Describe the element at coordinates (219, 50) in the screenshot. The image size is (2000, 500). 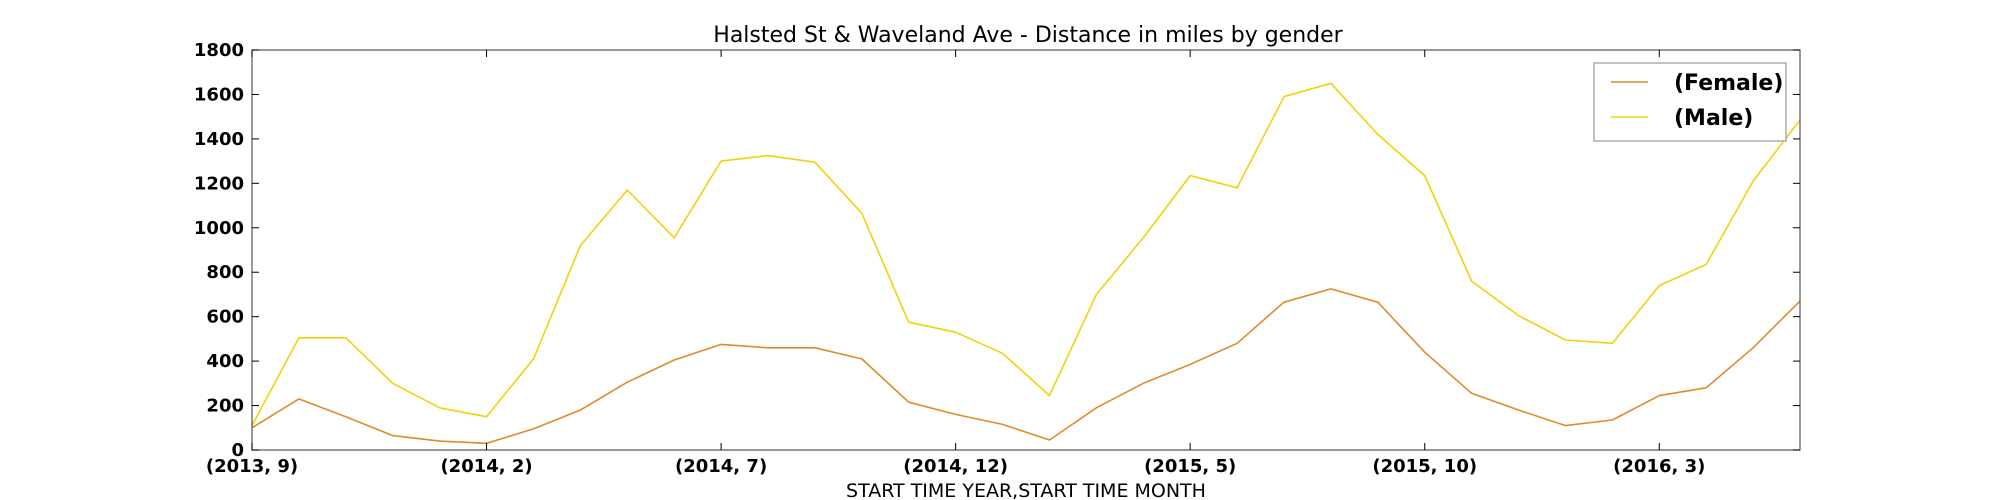
I see `y-tick-label: 1800` at that location.